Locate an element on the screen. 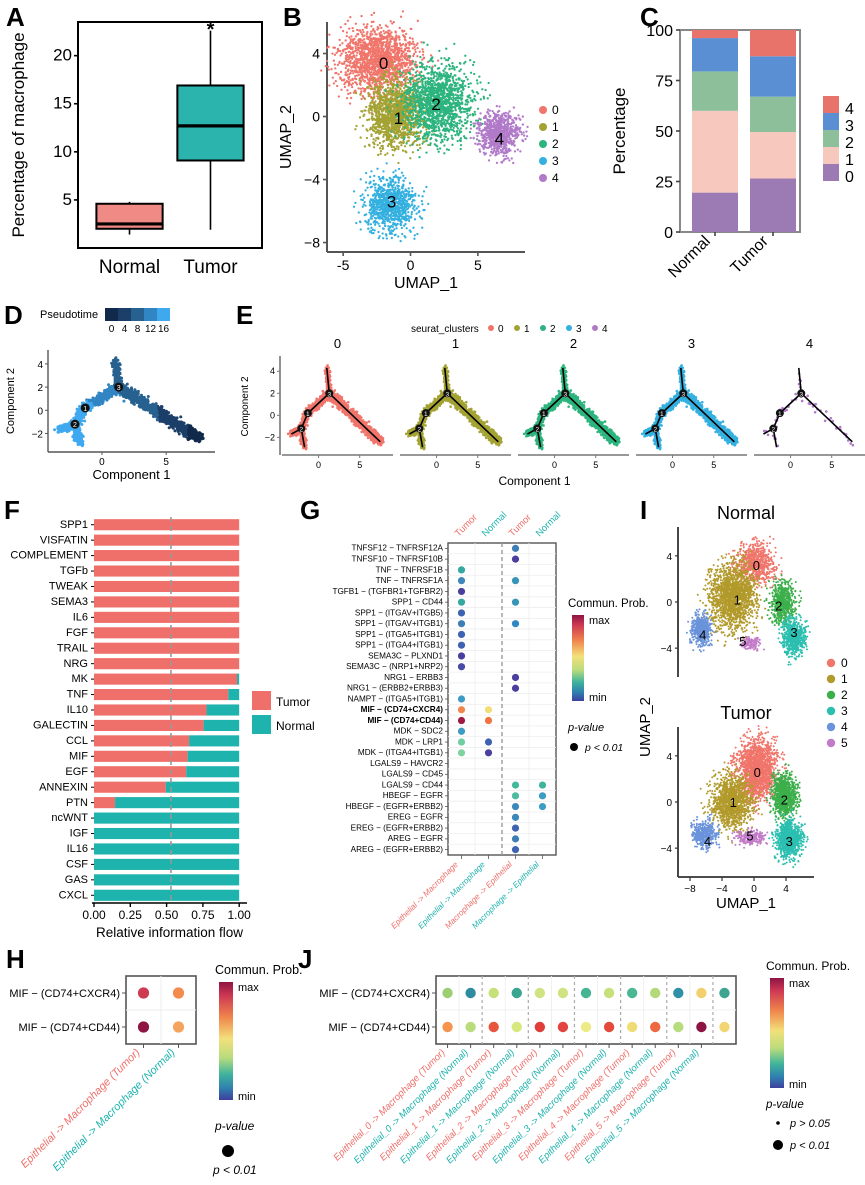 The image size is (865, 1185). panel-i-facet-title: Tumor is located at coordinates (745, 713).